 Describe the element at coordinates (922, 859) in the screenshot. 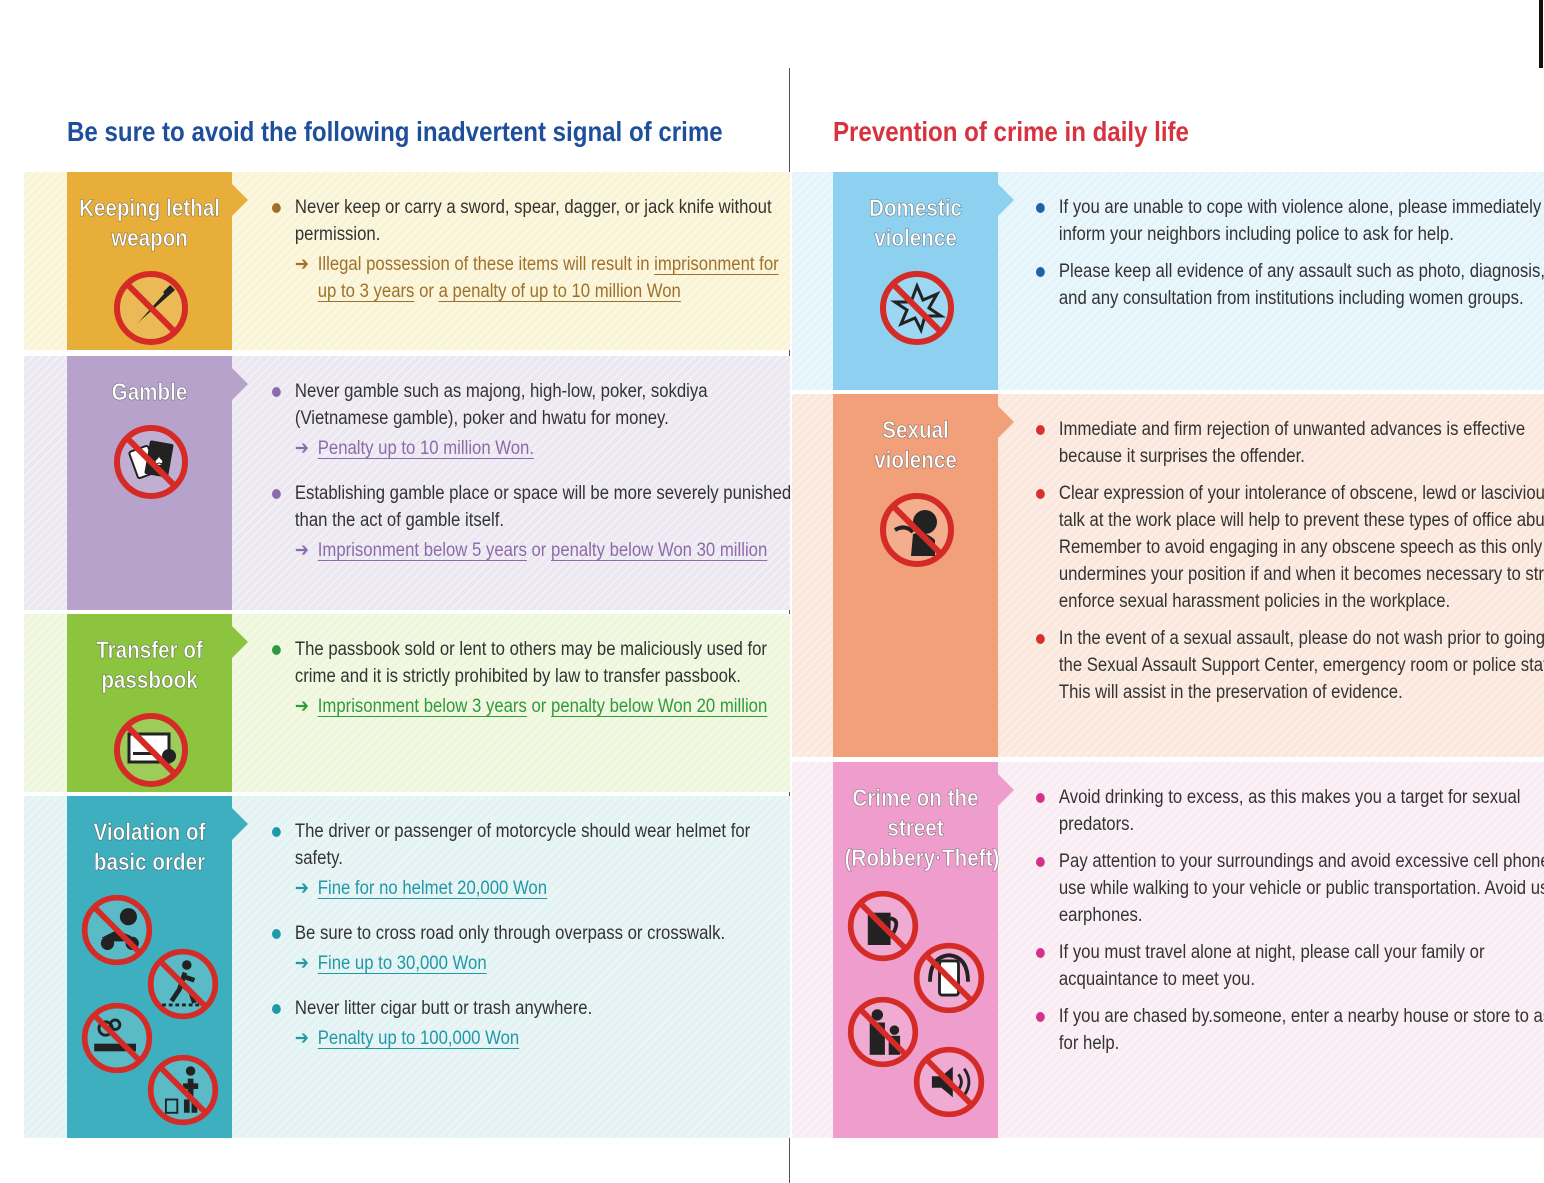

I see `section-label: (Robbery·Theft)` at that location.